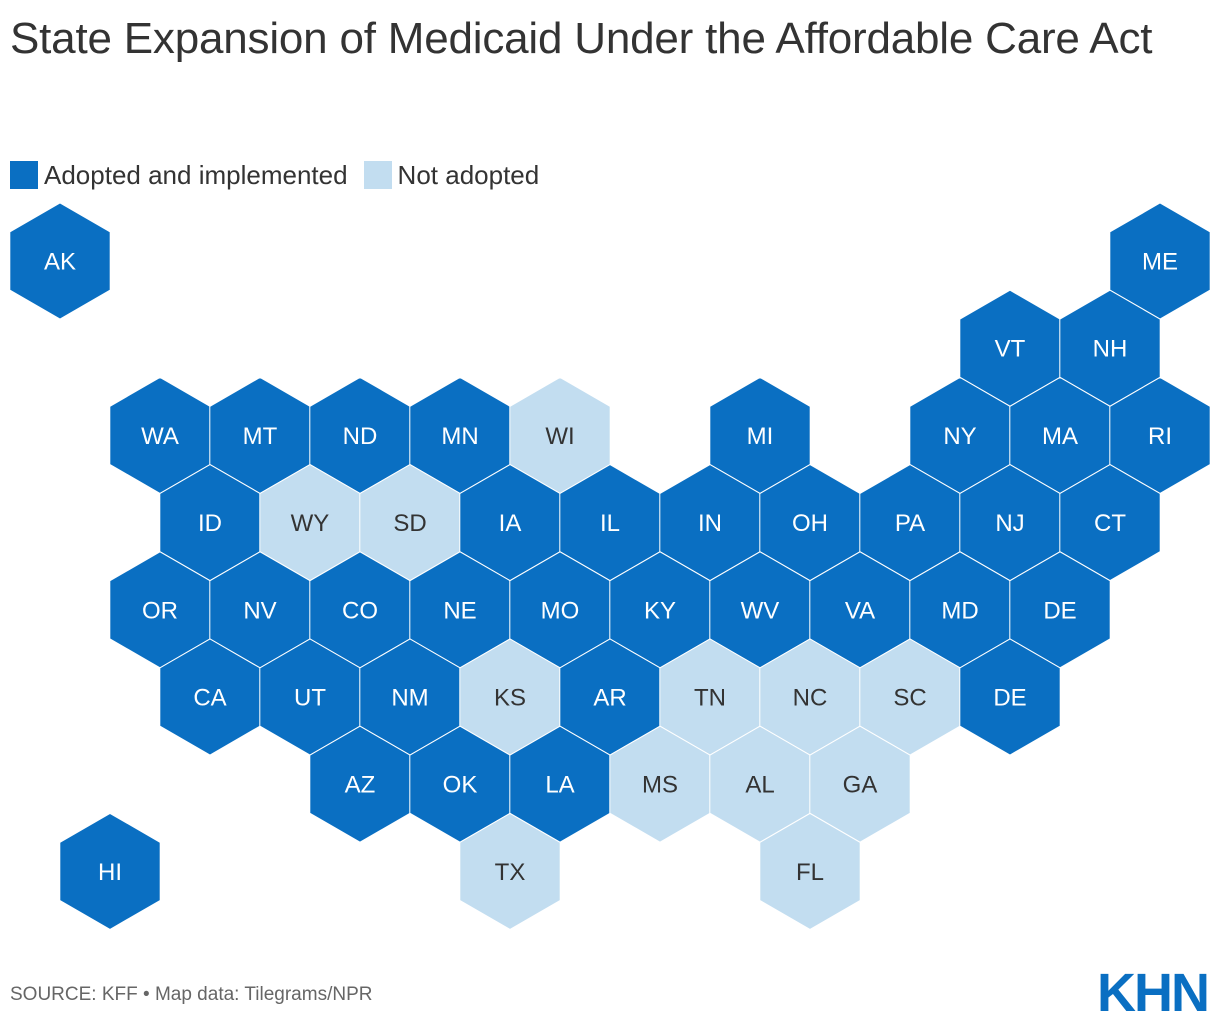 The width and height of the screenshot is (1220, 1032). I want to click on state-tile-fl: FL, so click(810, 871).